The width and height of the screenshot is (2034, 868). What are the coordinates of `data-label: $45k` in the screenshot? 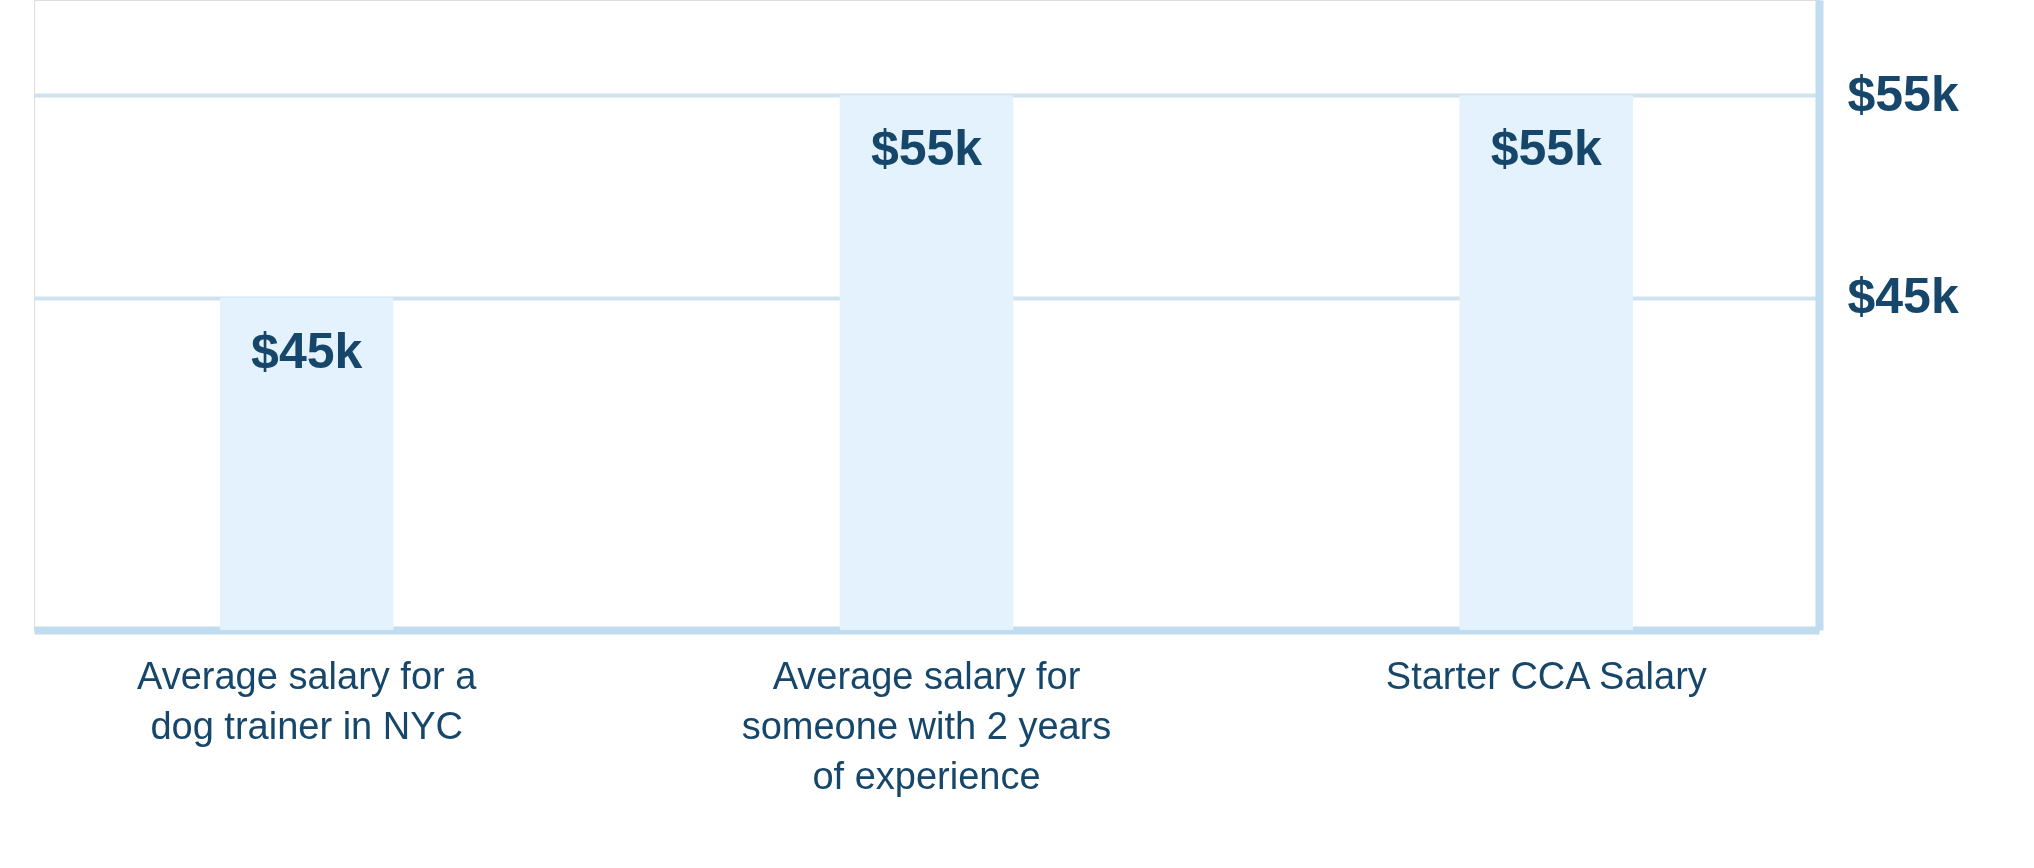 It's located at (307, 350).